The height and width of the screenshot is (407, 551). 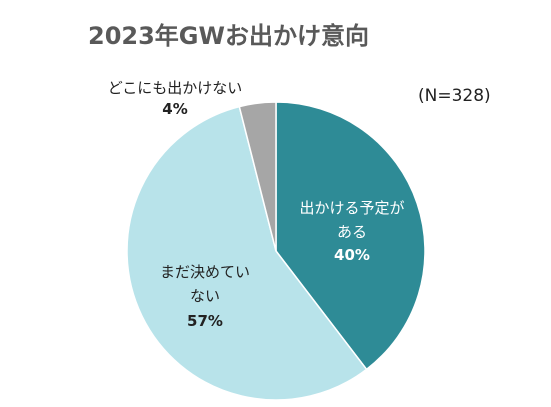 I want to click on pie-slice, so click(x=257, y=176).